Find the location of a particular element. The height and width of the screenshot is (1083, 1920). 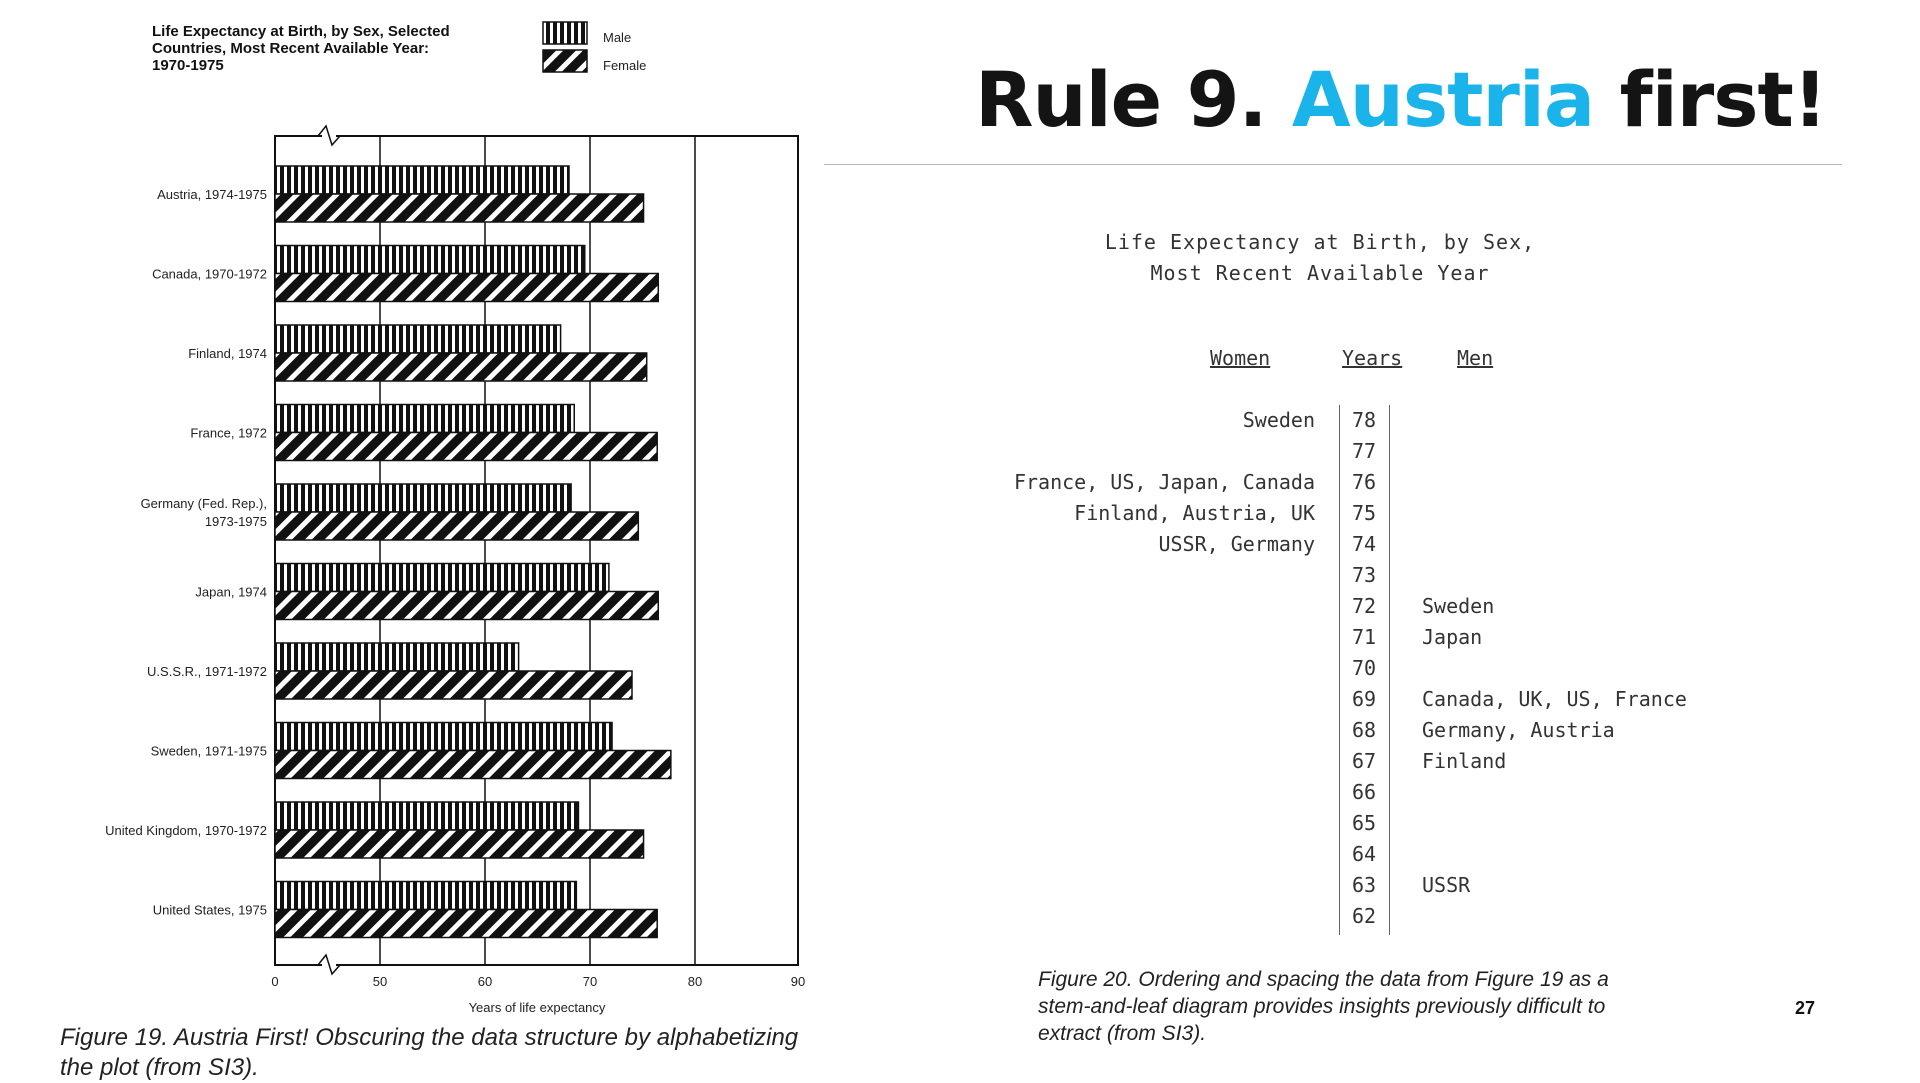

title-suffix: first! is located at coordinates (1711, 99).